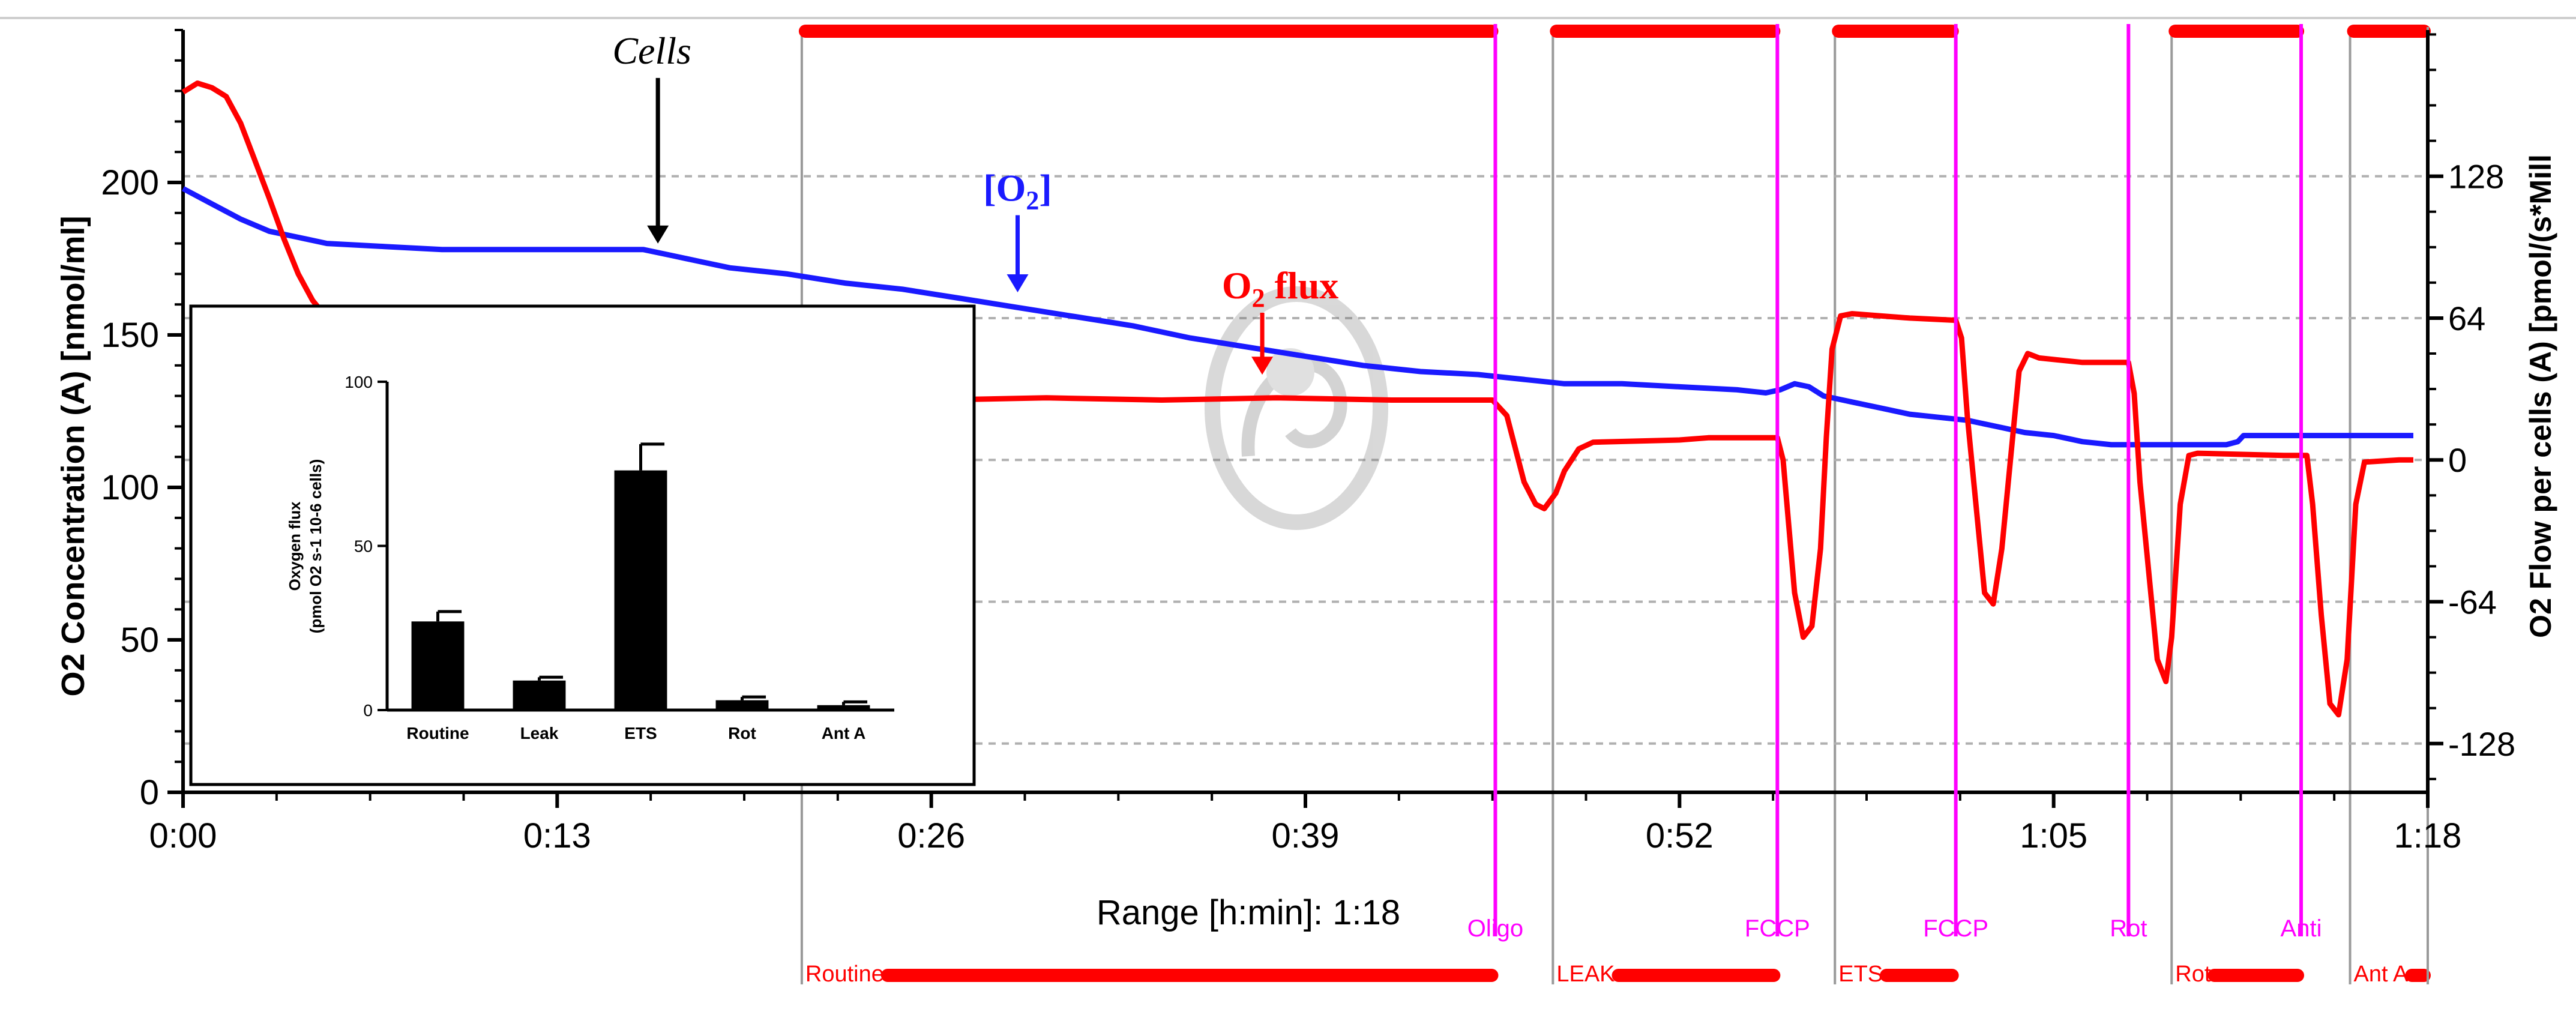  Describe the element at coordinates (368, 710) in the screenshot. I see `inset-y-tick-label: 0` at that location.